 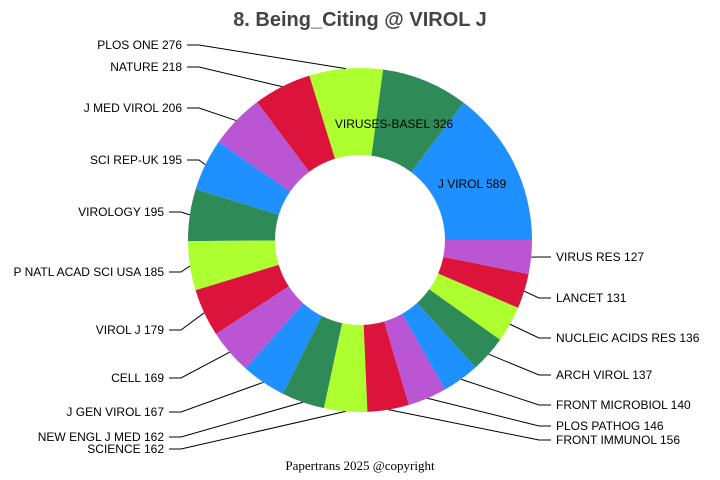 I want to click on slice-label: SCIENCE 162, so click(x=125, y=449).